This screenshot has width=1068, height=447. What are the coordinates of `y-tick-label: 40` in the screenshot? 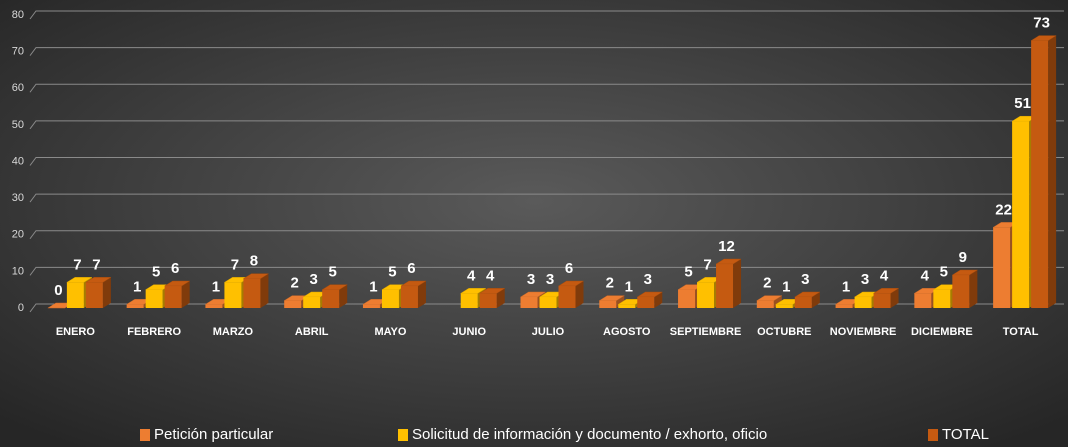 It's located at (18, 161).